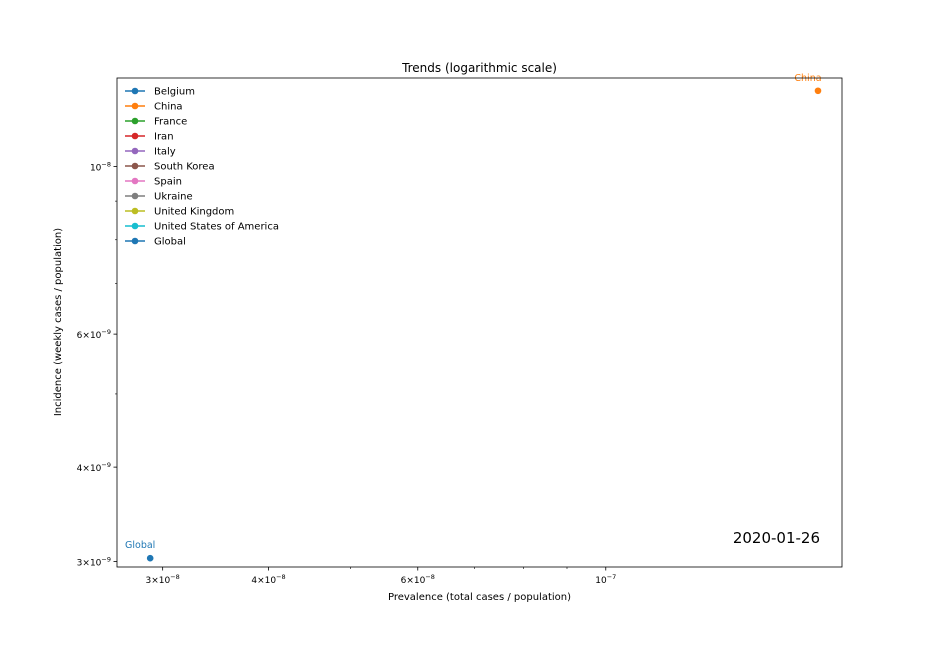 The height and width of the screenshot is (648, 936). Describe the element at coordinates (776, 538) in the screenshot. I see `date-annotation: 2020-01-26` at that location.